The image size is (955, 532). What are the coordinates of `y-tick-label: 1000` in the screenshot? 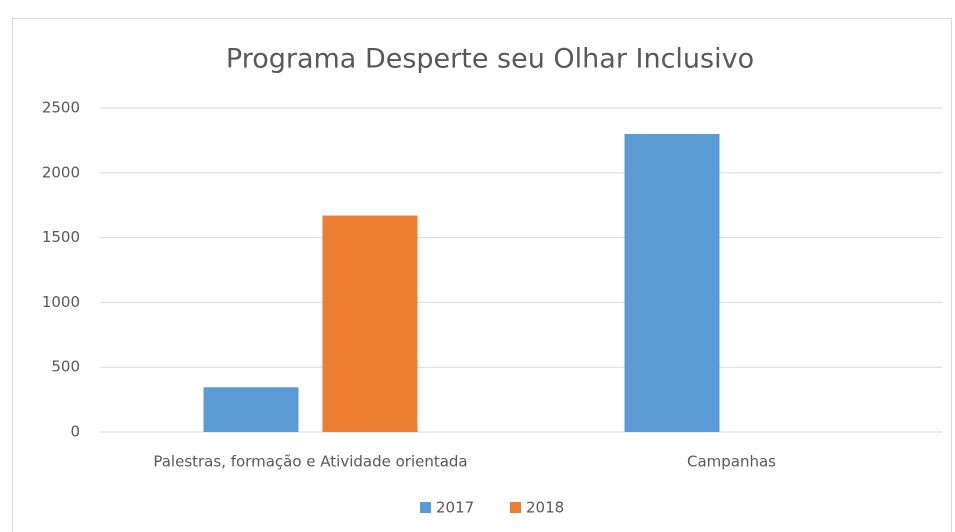 It's located at (61, 302).